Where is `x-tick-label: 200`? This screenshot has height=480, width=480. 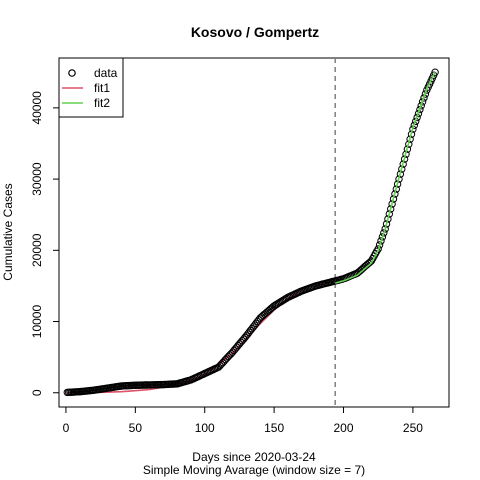 x-tick-label: 200 is located at coordinates (344, 428).